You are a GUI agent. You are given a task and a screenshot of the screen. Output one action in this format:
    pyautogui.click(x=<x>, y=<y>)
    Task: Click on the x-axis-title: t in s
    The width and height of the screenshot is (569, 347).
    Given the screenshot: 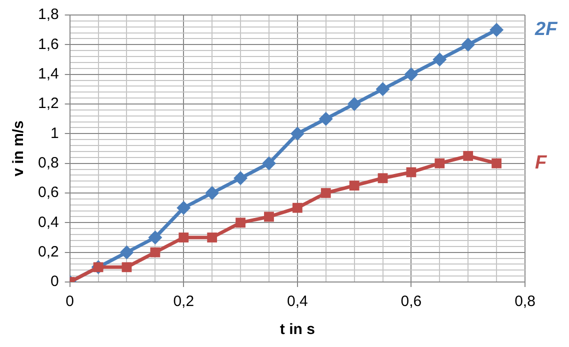 What is the action you would take?
    pyautogui.click(x=297, y=329)
    